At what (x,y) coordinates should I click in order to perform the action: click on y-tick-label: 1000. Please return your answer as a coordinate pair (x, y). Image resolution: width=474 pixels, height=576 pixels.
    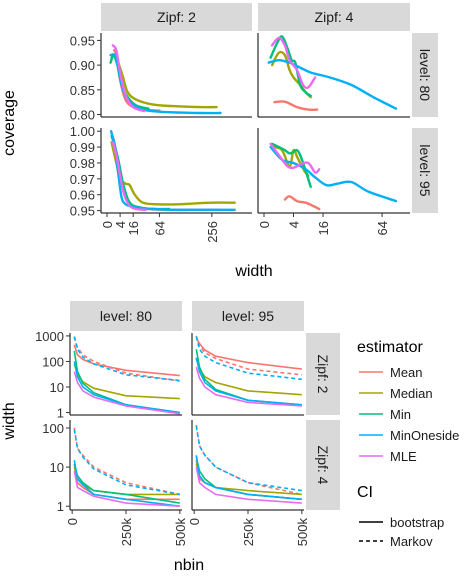
    Looking at the image, I should click on (49, 336).